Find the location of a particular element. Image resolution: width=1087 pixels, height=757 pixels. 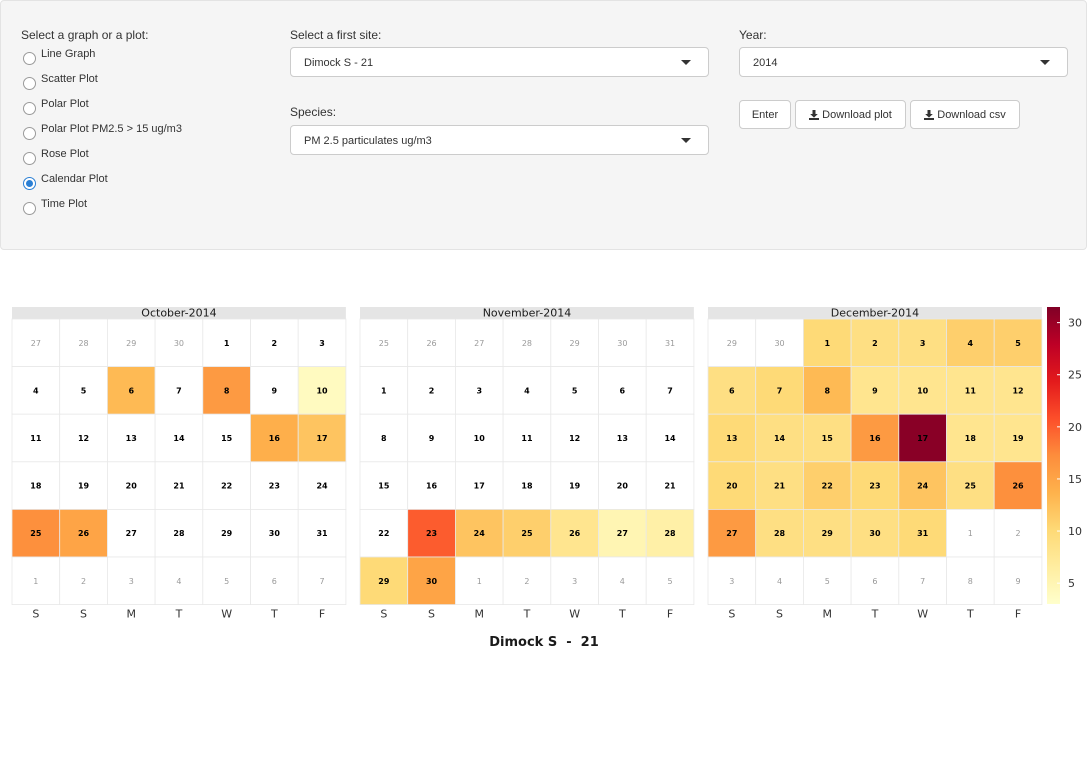

species-select: PM 2.5 particulates ug/m3 is located at coordinates (499, 140).